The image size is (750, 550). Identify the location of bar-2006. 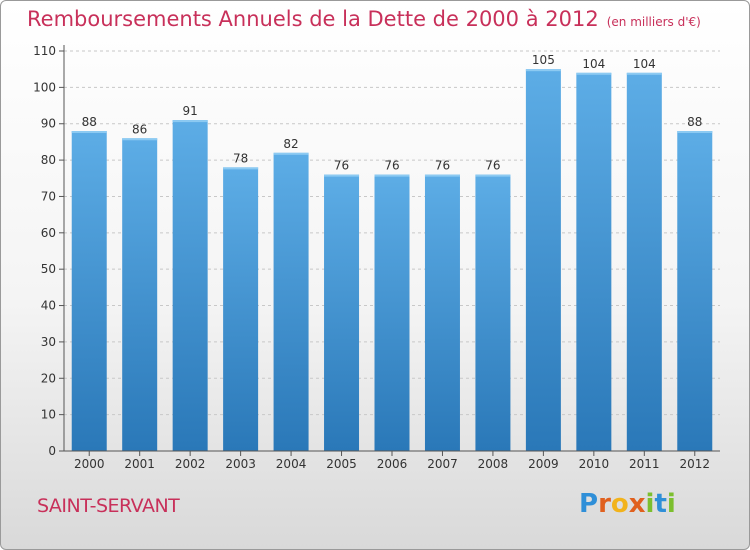
(392, 313).